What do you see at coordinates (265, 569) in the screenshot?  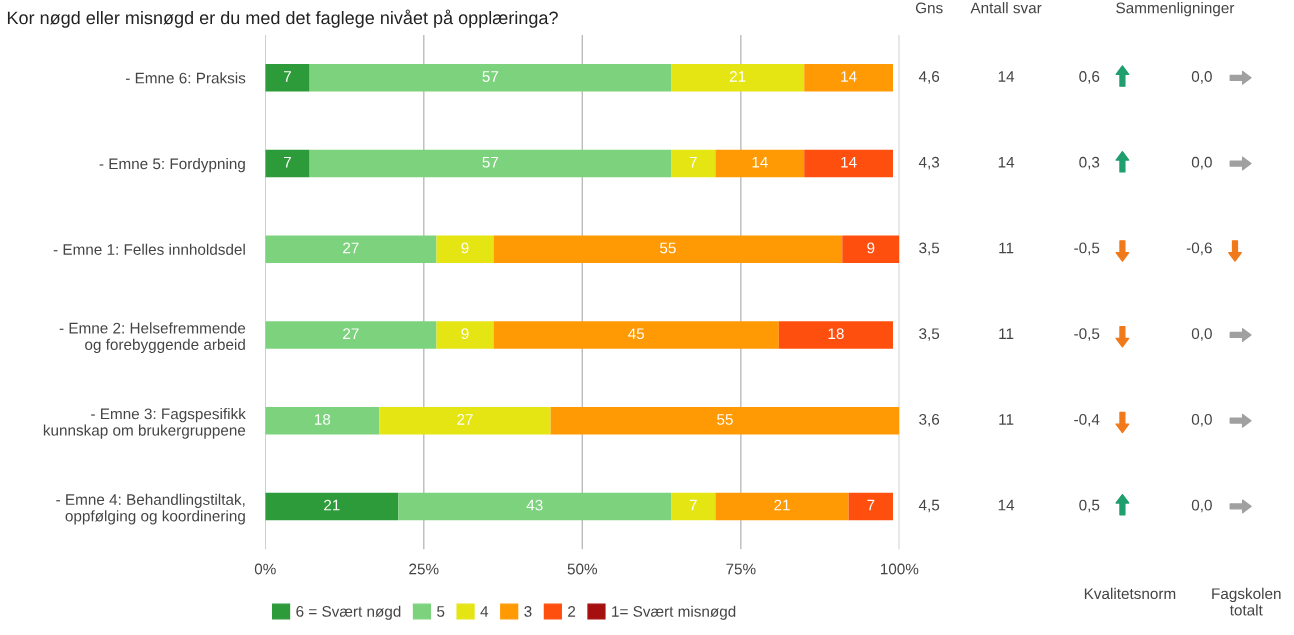 I see `x-tick-label: 0%` at bounding box center [265, 569].